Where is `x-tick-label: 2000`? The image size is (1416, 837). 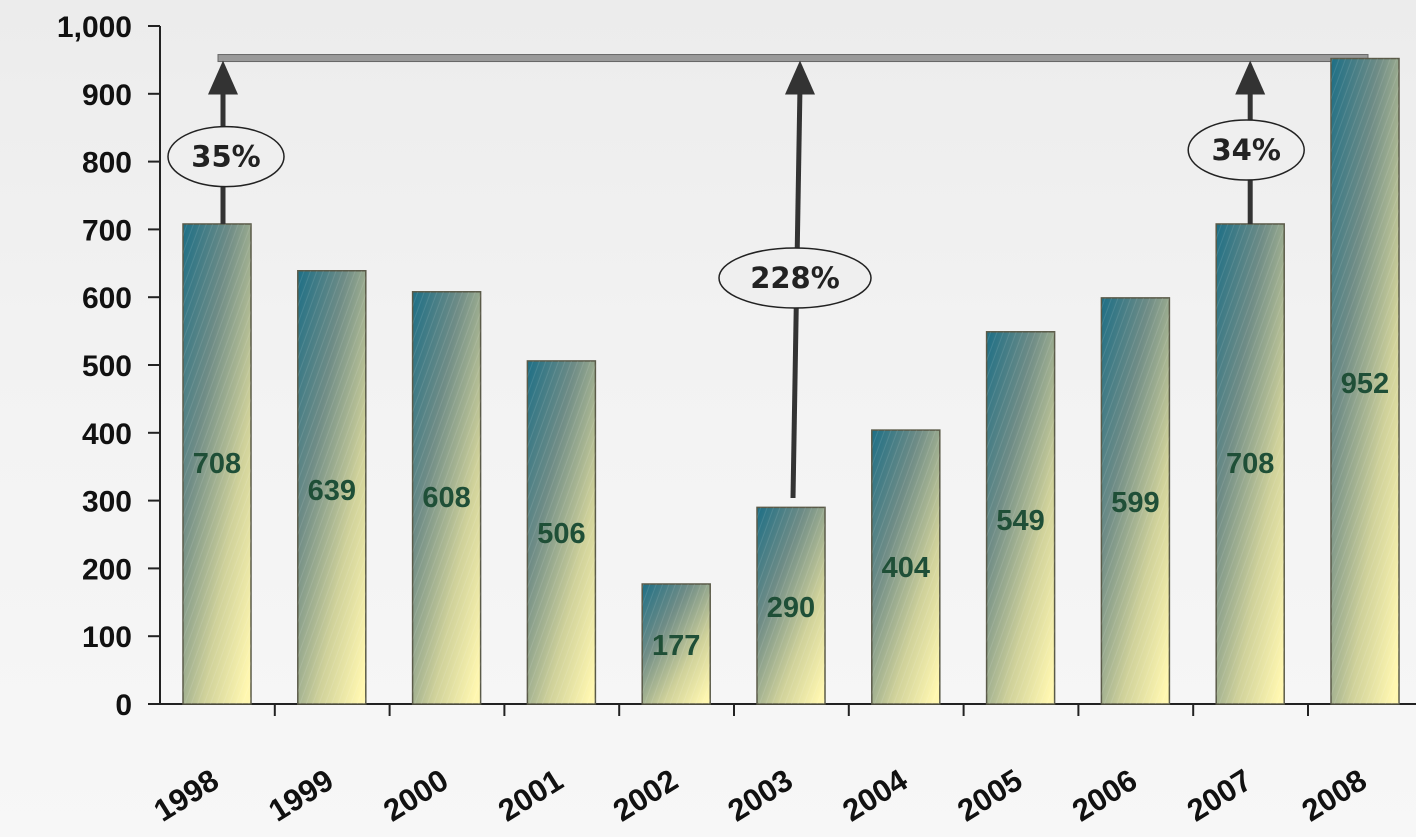 x-tick-label: 2000 is located at coordinates (415, 795).